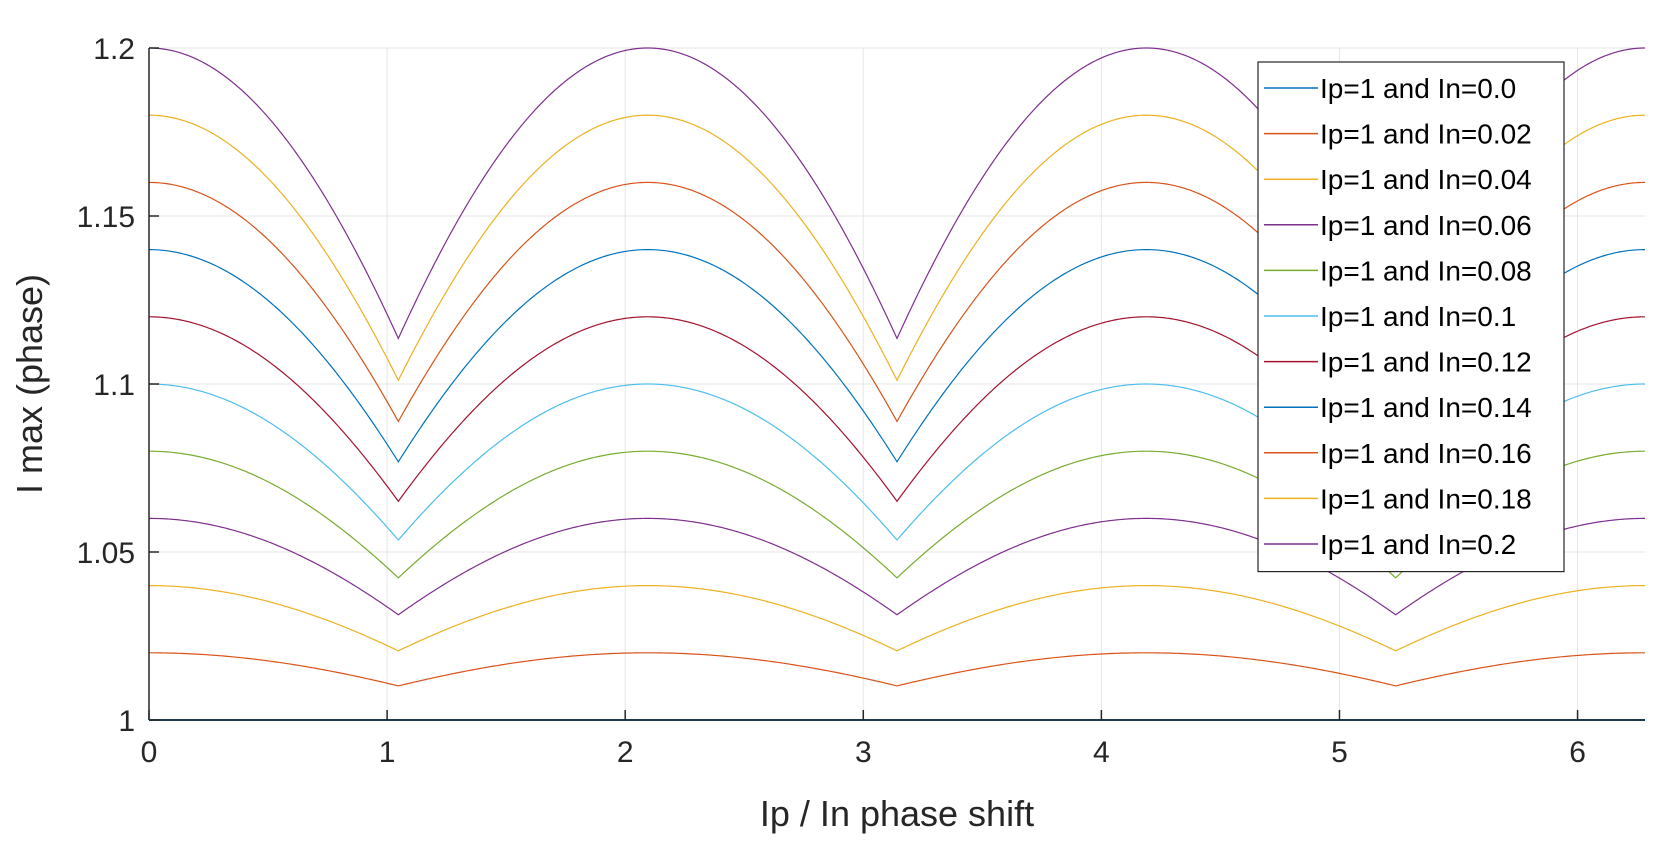 The image size is (1673, 846). I want to click on x-tick-label: 4, so click(1101, 752).